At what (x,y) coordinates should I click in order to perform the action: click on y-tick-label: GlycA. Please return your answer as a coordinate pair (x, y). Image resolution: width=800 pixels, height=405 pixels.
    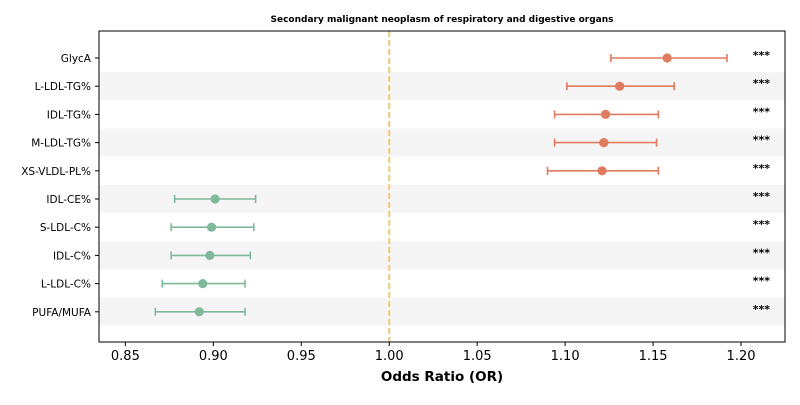
    Looking at the image, I should click on (76, 59).